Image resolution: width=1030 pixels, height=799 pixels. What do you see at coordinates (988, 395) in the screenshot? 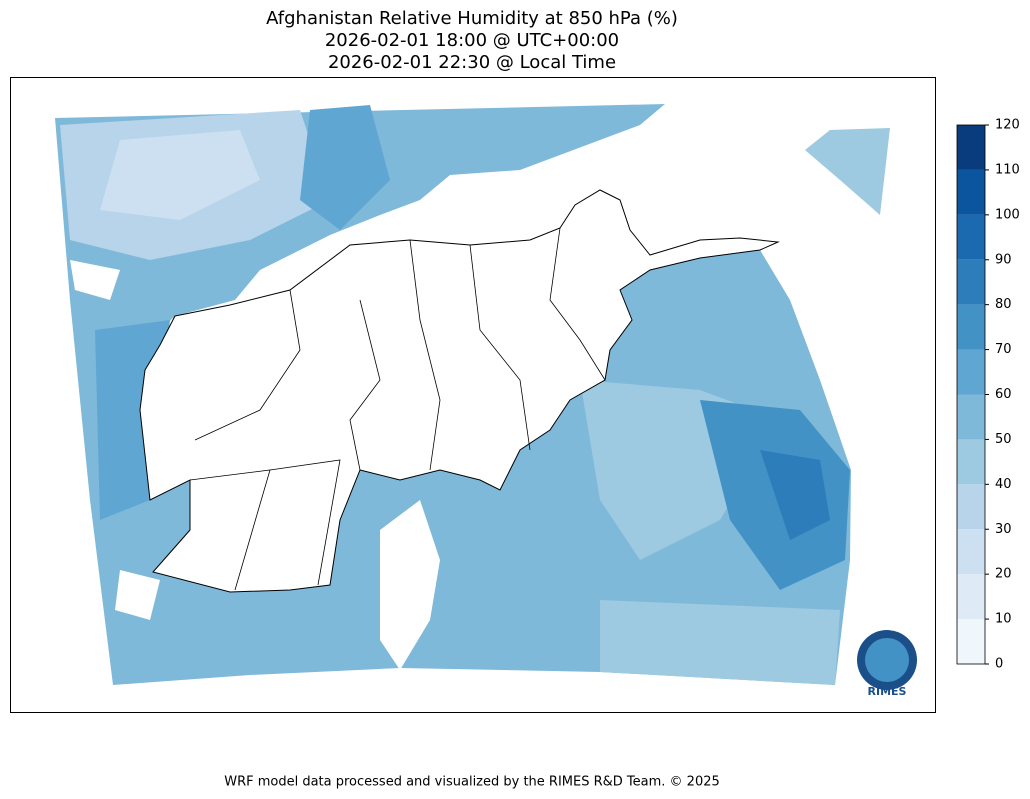
I see `colorbar: 0 10 20 30 40 50 60 70 80 90 100 110 120` at bounding box center [988, 395].